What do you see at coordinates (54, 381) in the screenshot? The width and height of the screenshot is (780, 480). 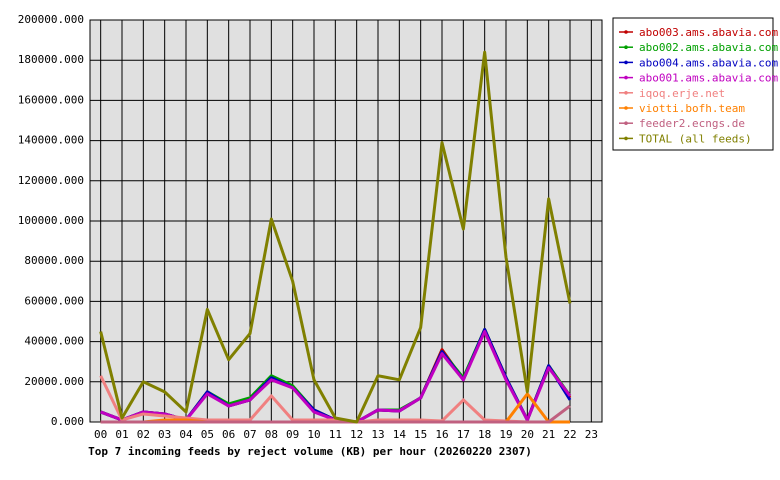 I see `y-tick-label: 20000.000` at bounding box center [54, 381].